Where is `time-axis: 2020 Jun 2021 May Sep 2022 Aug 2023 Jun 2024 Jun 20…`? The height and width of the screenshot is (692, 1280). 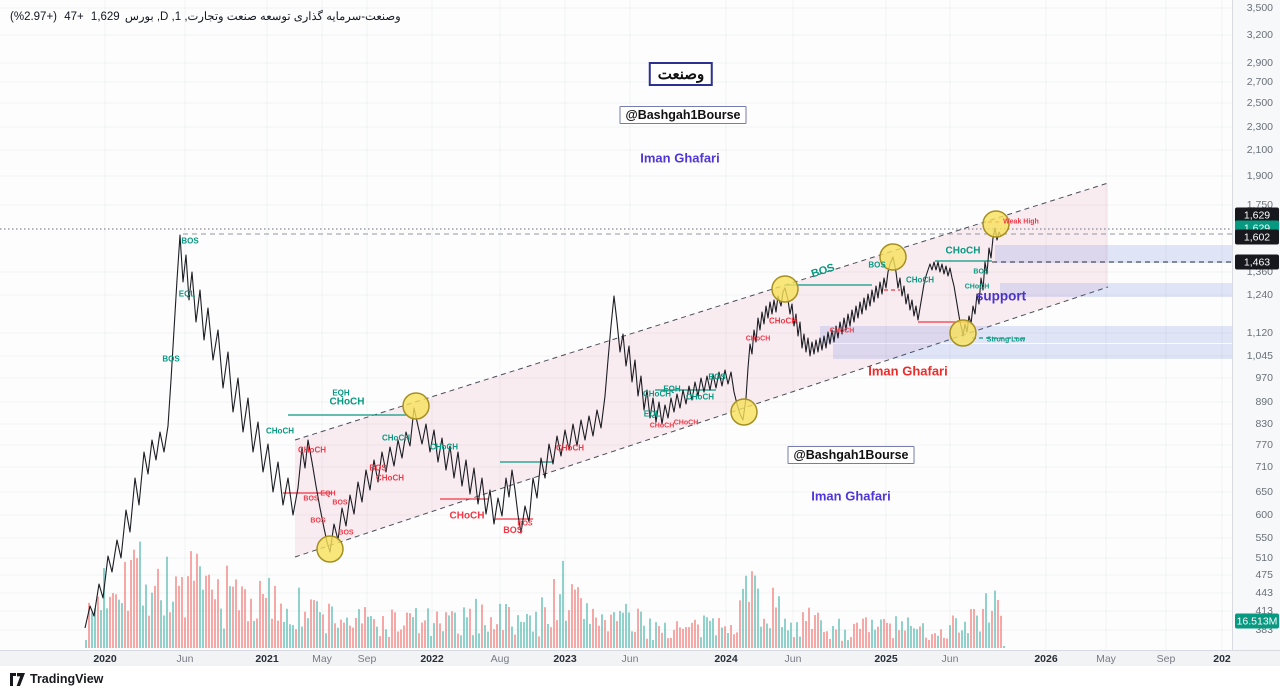 time-axis: 2020 Jun 2021 May Sep 2022 Aug 2023 Jun 2024 Jun 20… is located at coordinates (640, 658).